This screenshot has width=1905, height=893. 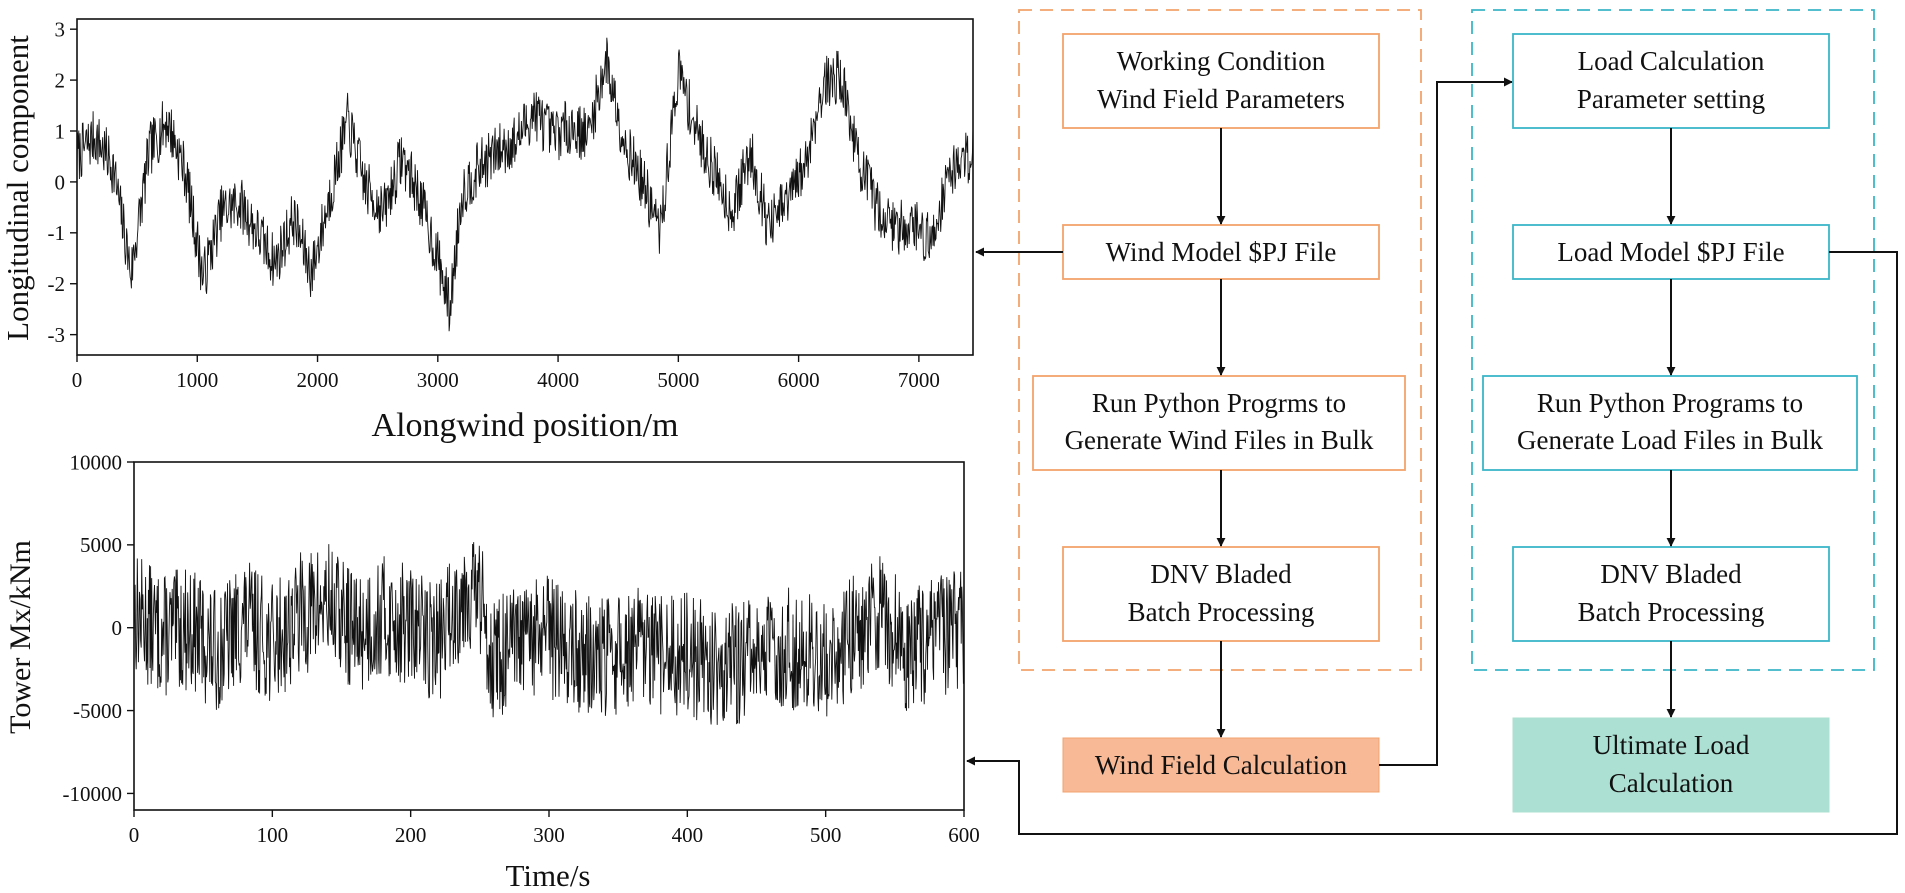 I want to click on y-tick-label: 2, so click(x=60, y=80).